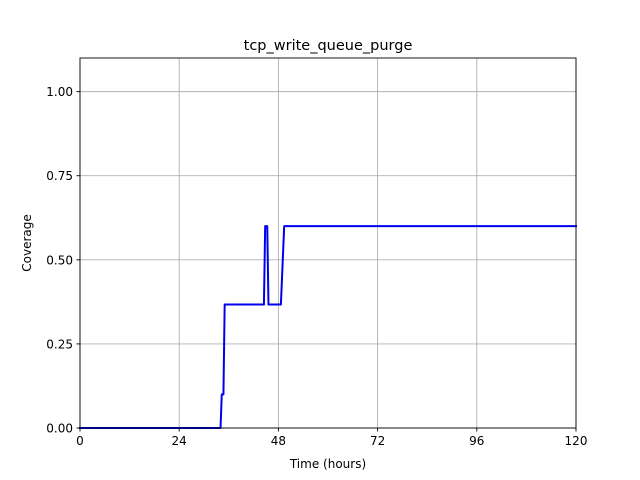 This screenshot has height=480, width=640. Describe the element at coordinates (476, 441) in the screenshot. I see `x-tick-label: 96` at that location.